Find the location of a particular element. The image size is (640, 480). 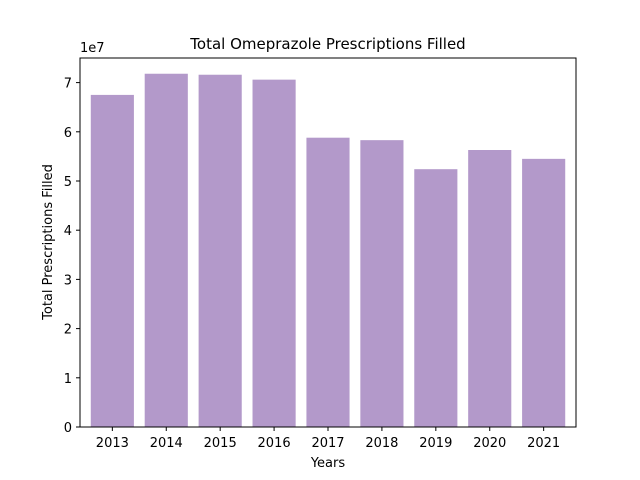

bar-2017 is located at coordinates (328, 282).